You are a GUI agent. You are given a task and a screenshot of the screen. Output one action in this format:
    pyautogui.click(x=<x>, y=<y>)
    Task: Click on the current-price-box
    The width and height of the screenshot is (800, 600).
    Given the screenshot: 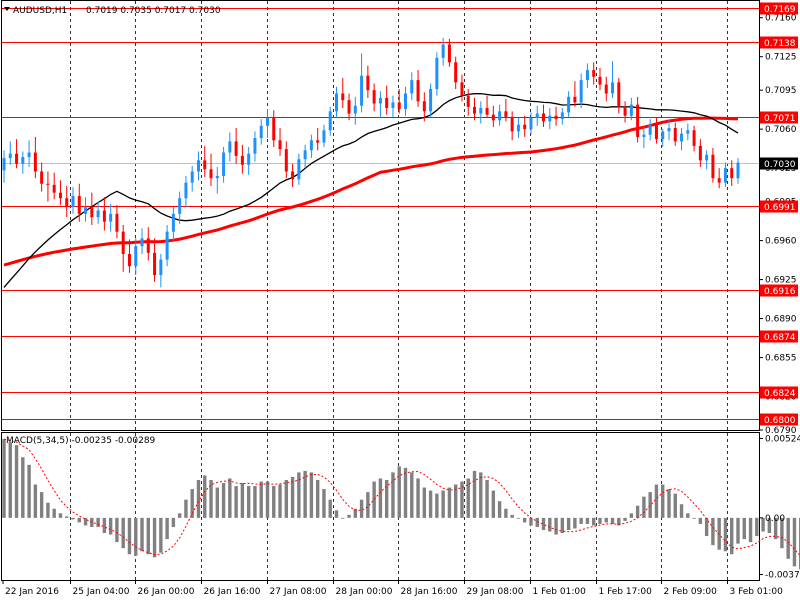 What is the action you would take?
    pyautogui.click(x=779, y=163)
    